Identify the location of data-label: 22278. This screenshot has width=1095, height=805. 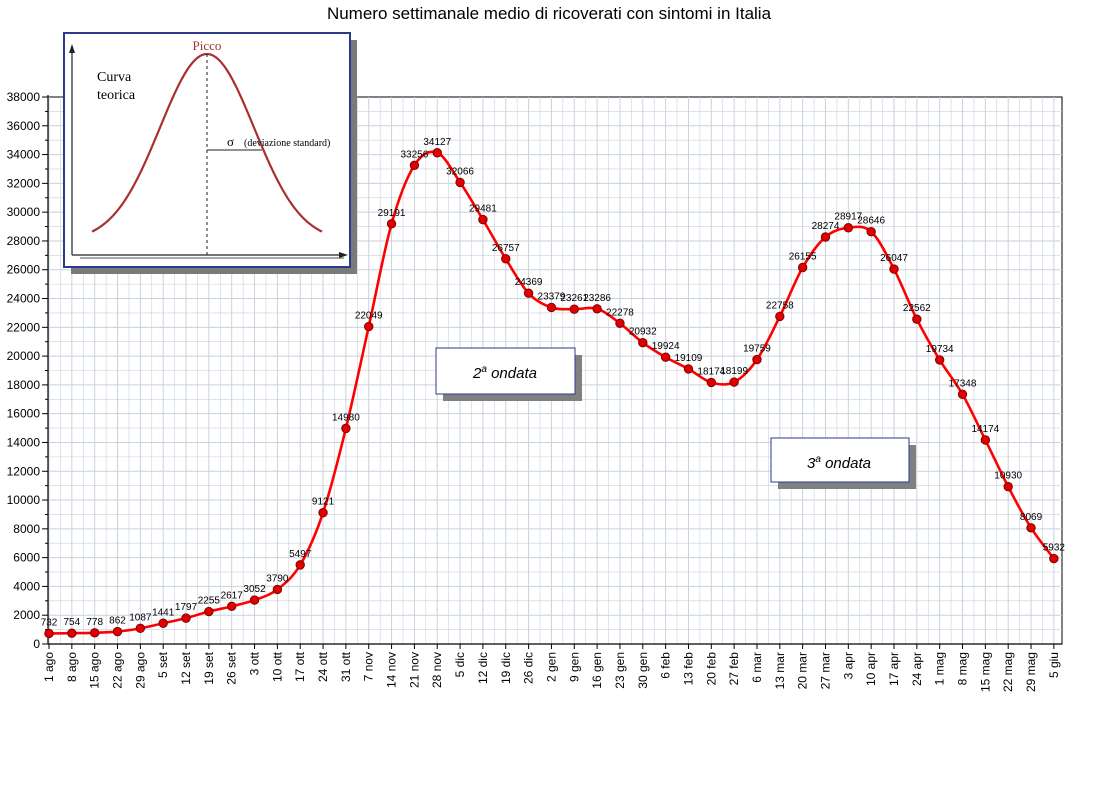
(620, 312).